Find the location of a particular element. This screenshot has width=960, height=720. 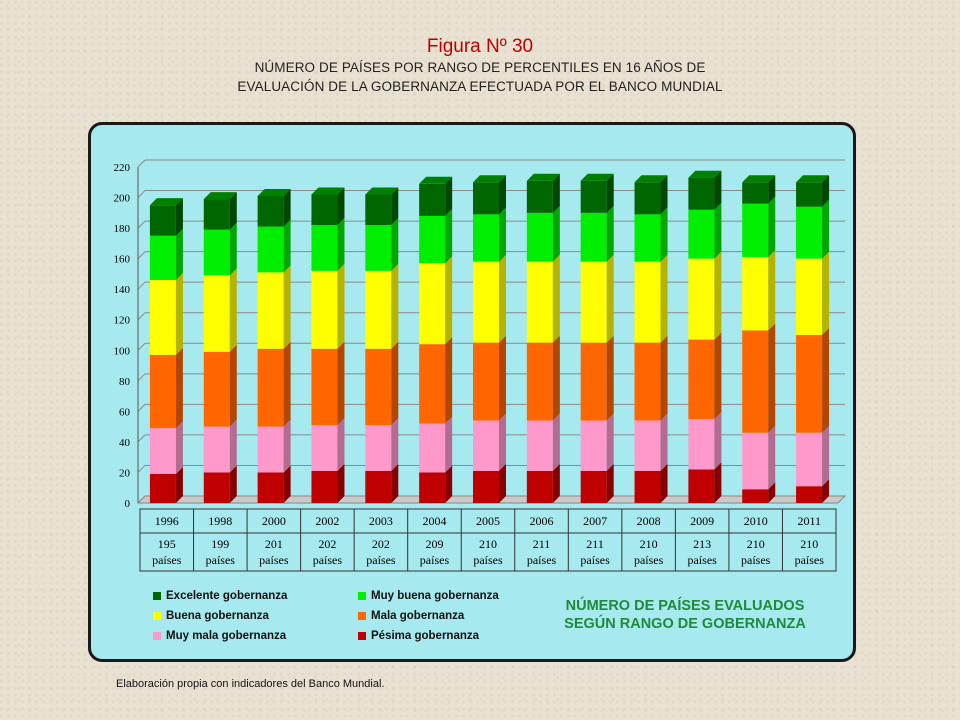

y-tick-label: 120 is located at coordinates (122, 321).